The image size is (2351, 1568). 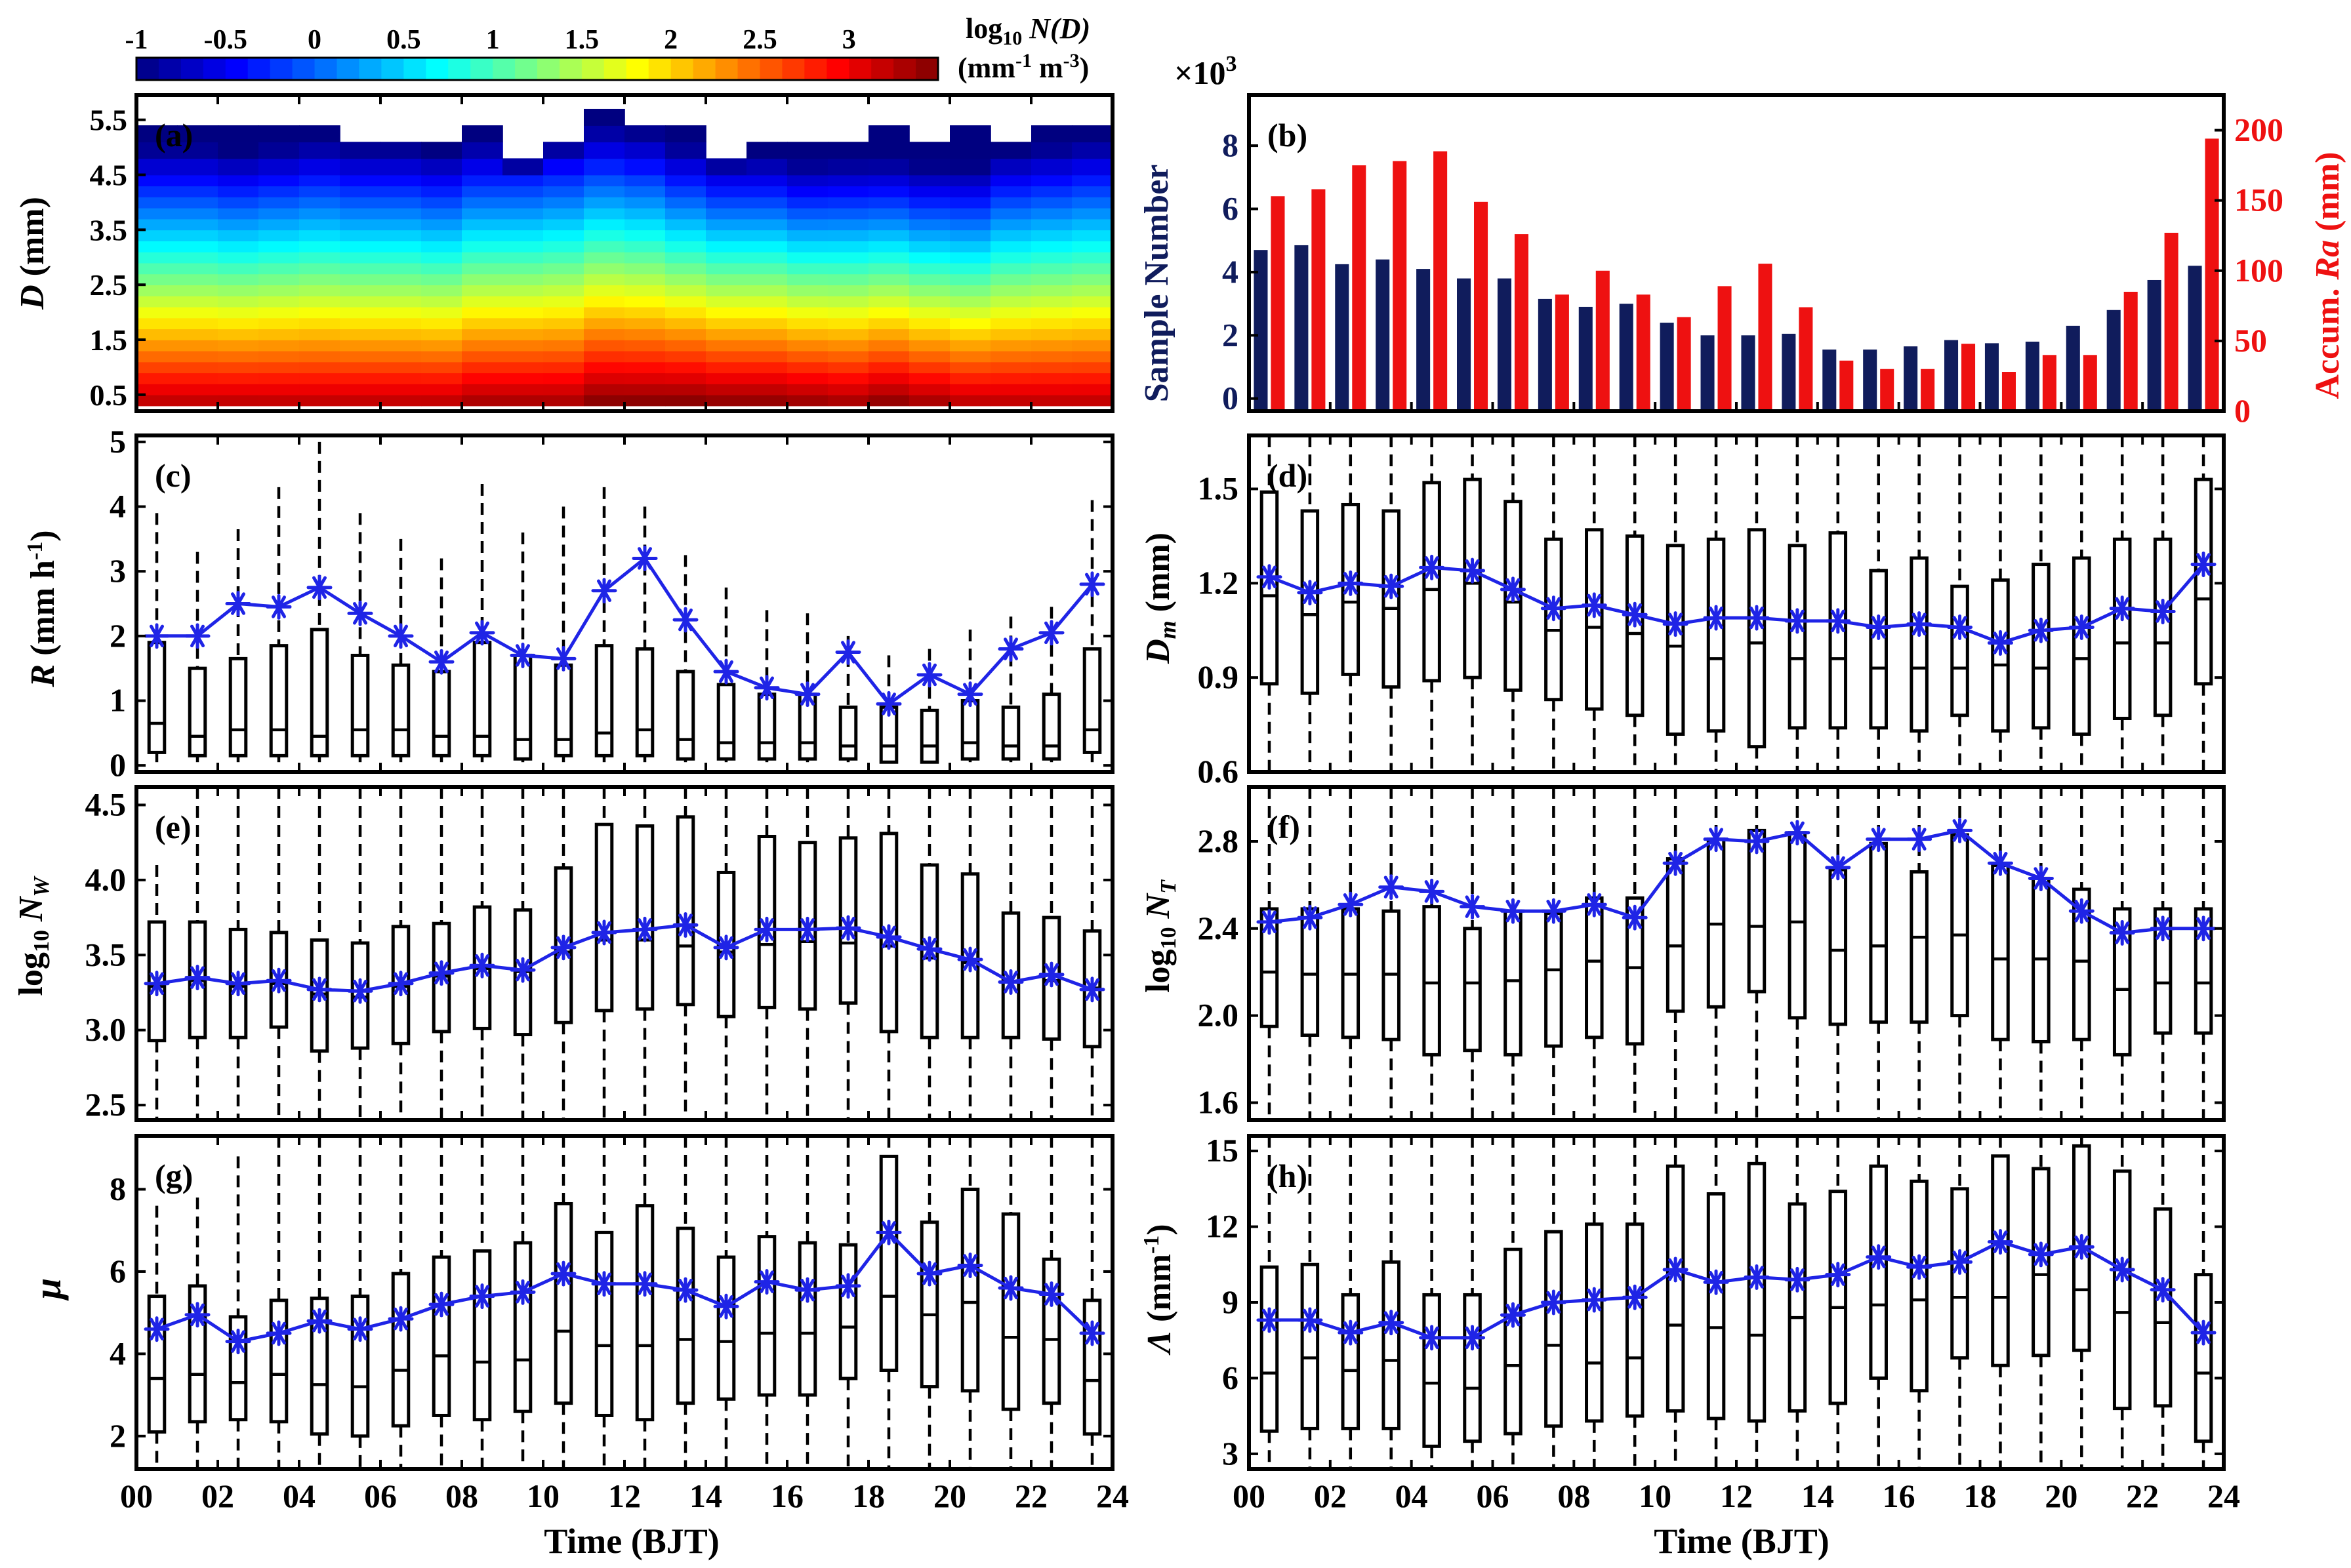 I want to click on panel-a-label: (a), so click(x=174, y=135).